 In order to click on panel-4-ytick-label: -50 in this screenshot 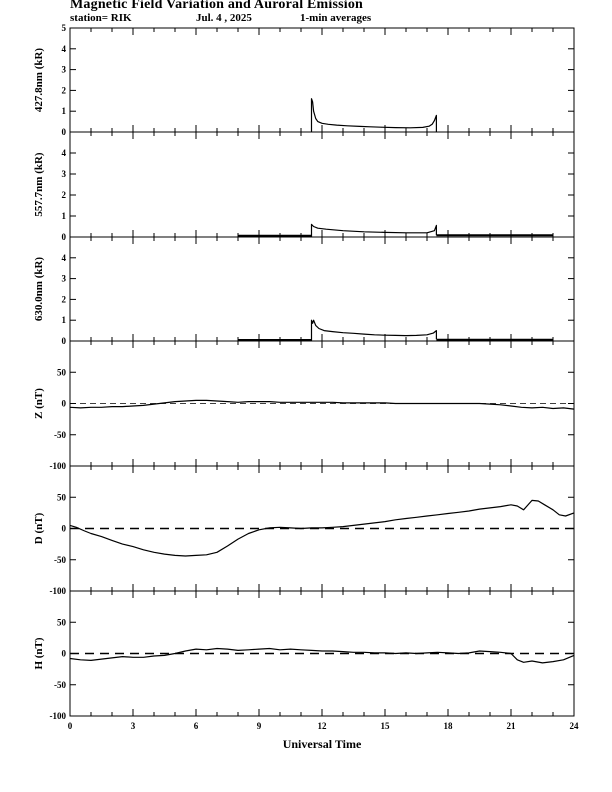, I will do `click(60, 560)`.